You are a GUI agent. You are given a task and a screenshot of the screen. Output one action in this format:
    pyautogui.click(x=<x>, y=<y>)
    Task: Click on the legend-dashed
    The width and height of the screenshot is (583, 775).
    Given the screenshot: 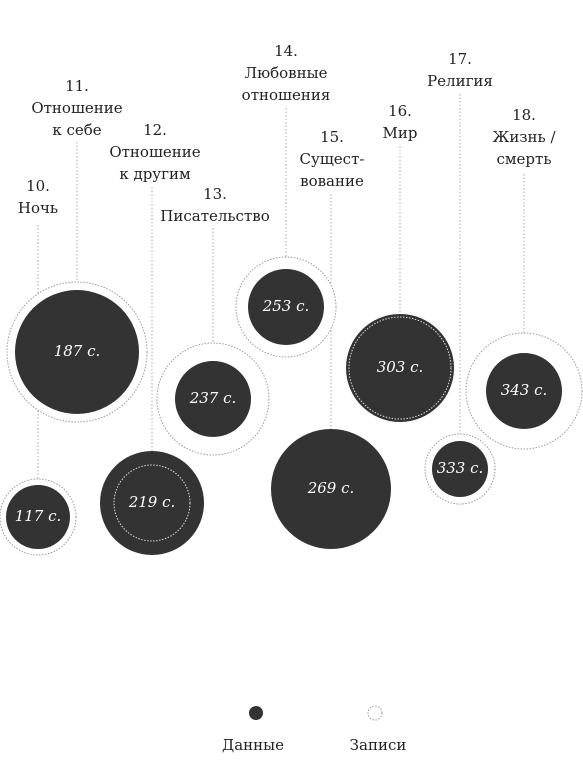 What is the action you would take?
    pyautogui.click(x=375, y=713)
    